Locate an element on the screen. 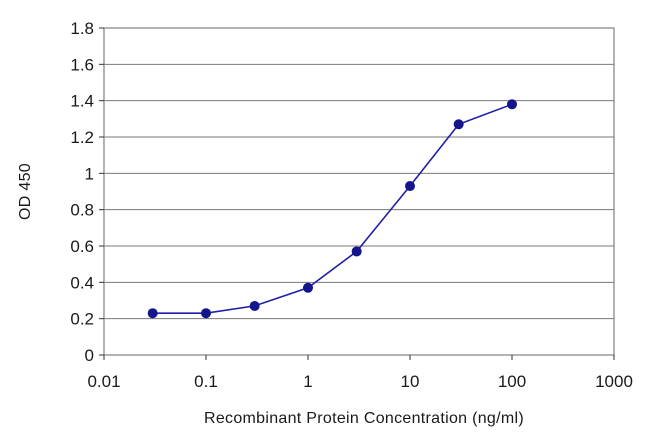 The image size is (650, 434). x-tick-label: 0.1 is located at coordinates (206, 381).